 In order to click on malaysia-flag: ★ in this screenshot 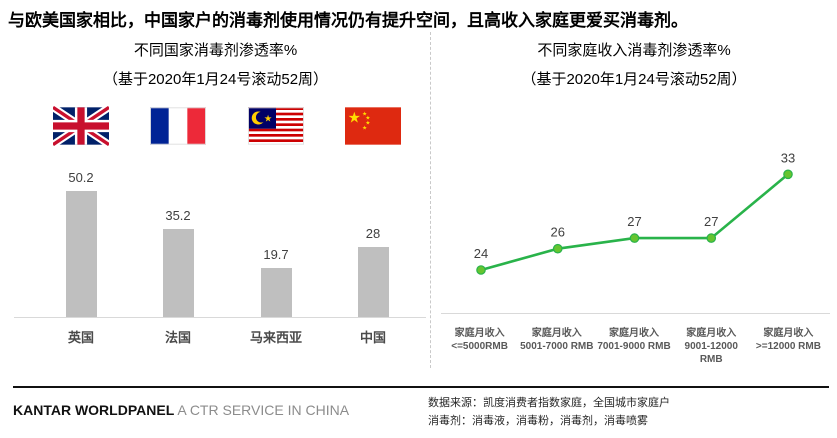, I will do `click(276, 126)`.